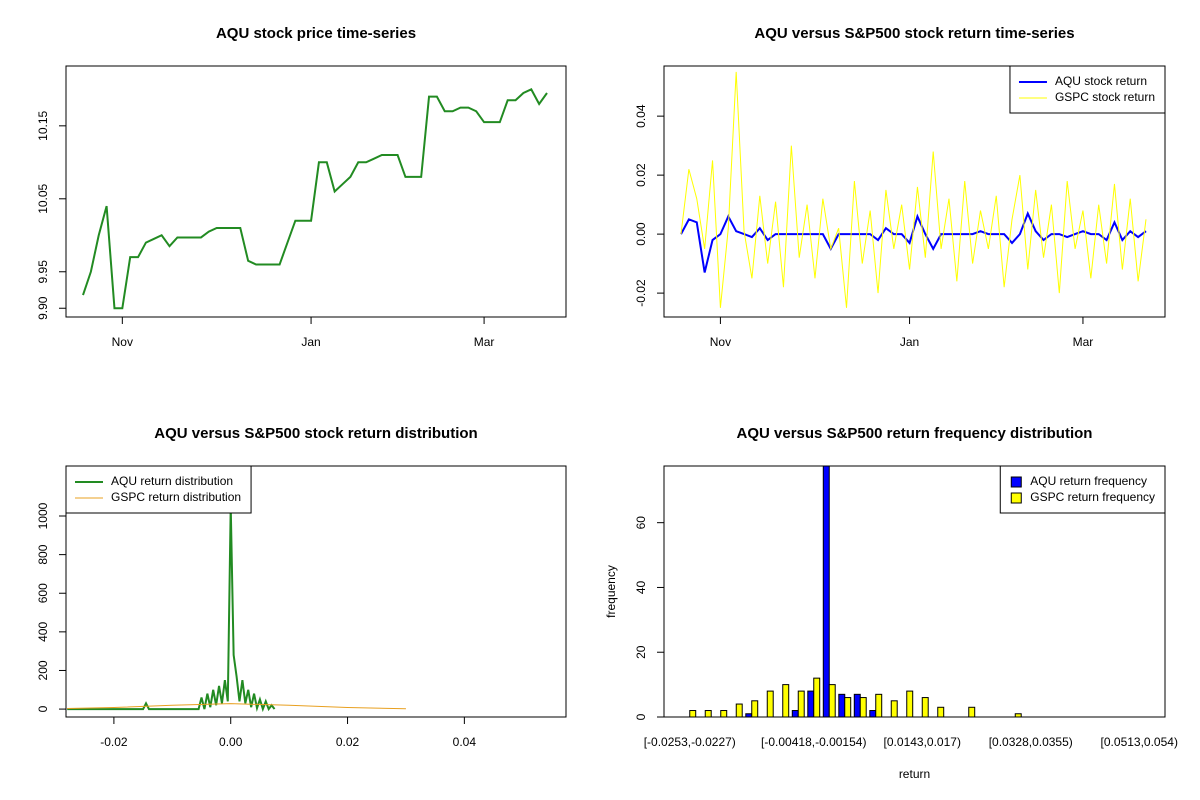 The height and width of the screenshot is (800, 1200). What do you see at coordinates (43, 125) in the screenshot?
I see `y-tick-label: 10.15` at bounding box center [43, 125].